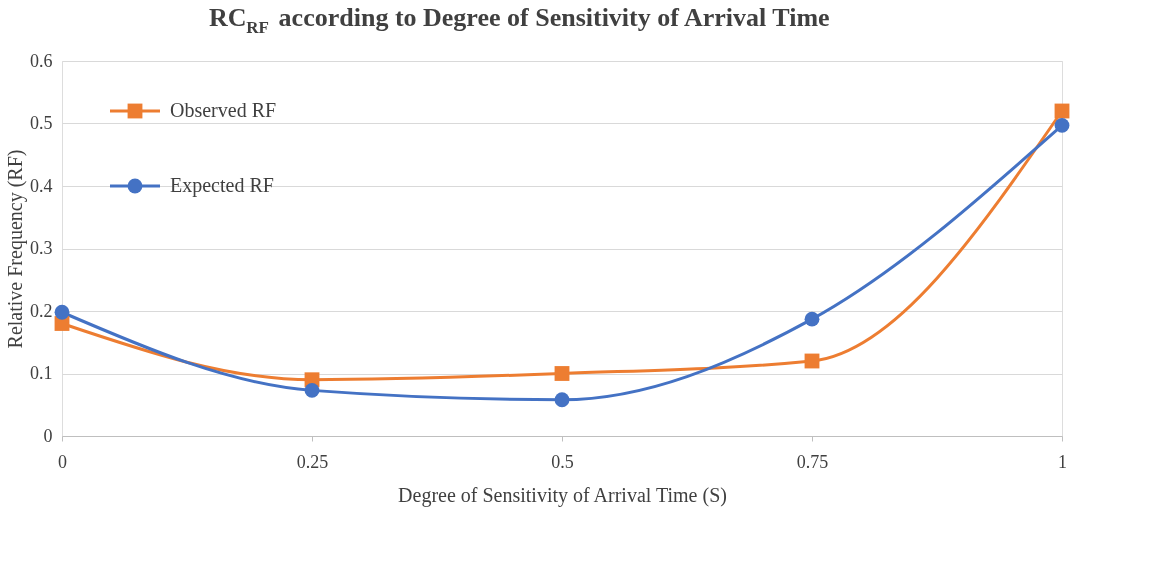  Describe the element at coordinates (41, 310) in the screenshot. I see `y-tick-label: 0.2` at that location.